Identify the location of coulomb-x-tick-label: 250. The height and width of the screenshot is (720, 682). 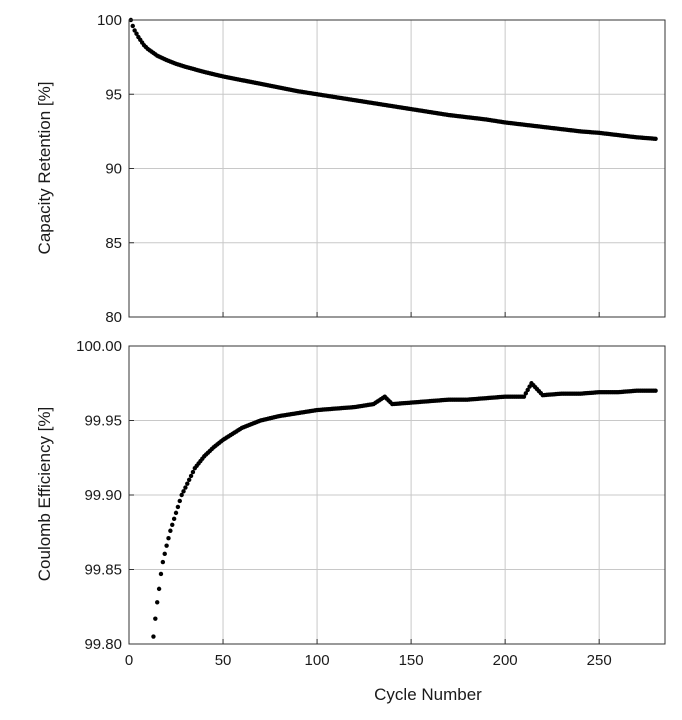
(599, 660).